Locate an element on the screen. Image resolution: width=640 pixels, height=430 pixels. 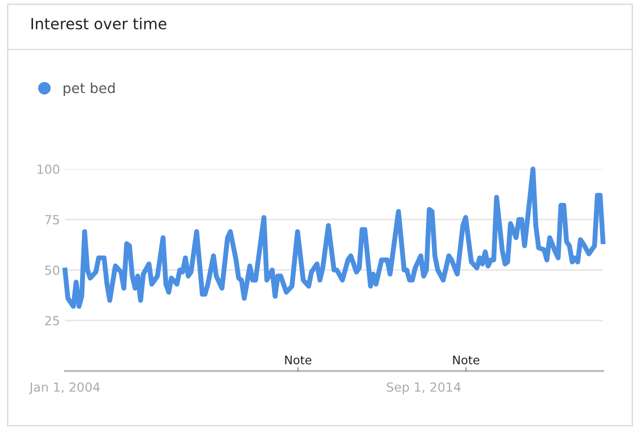
y-tick-label: 75 is located at coordinates (52, 219).